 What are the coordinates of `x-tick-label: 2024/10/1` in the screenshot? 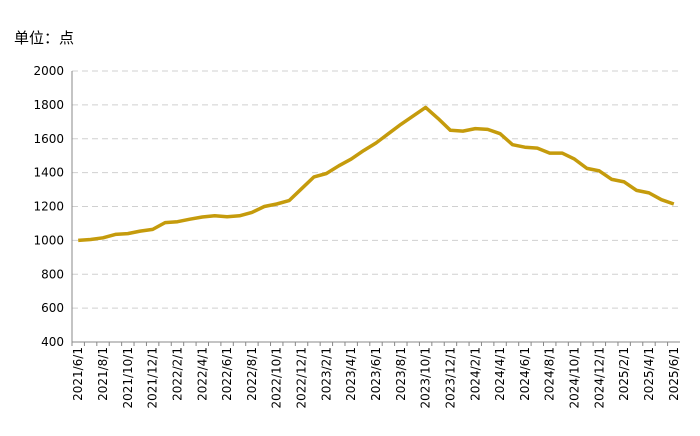 It's located at (575, 378).